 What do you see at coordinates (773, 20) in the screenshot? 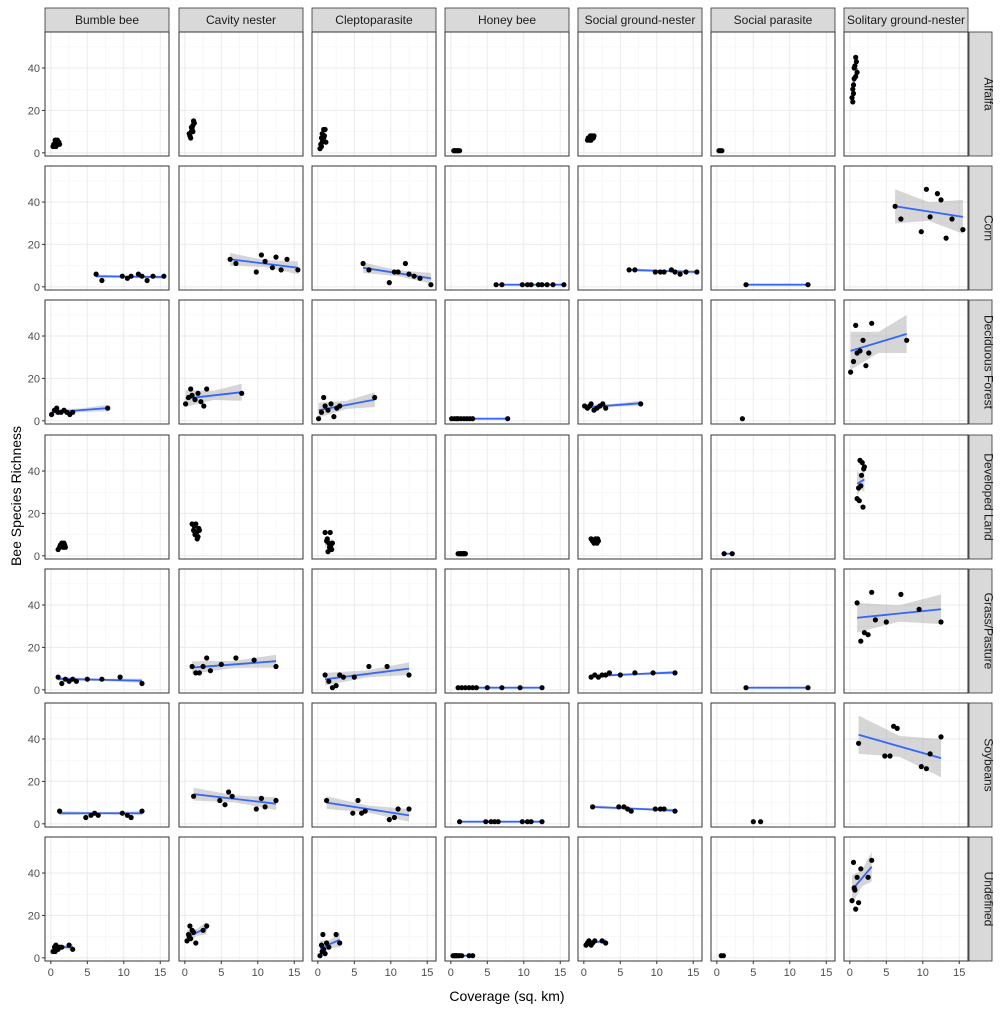
I see `column-strip-social-parasite` at bounding box center [773, 20].